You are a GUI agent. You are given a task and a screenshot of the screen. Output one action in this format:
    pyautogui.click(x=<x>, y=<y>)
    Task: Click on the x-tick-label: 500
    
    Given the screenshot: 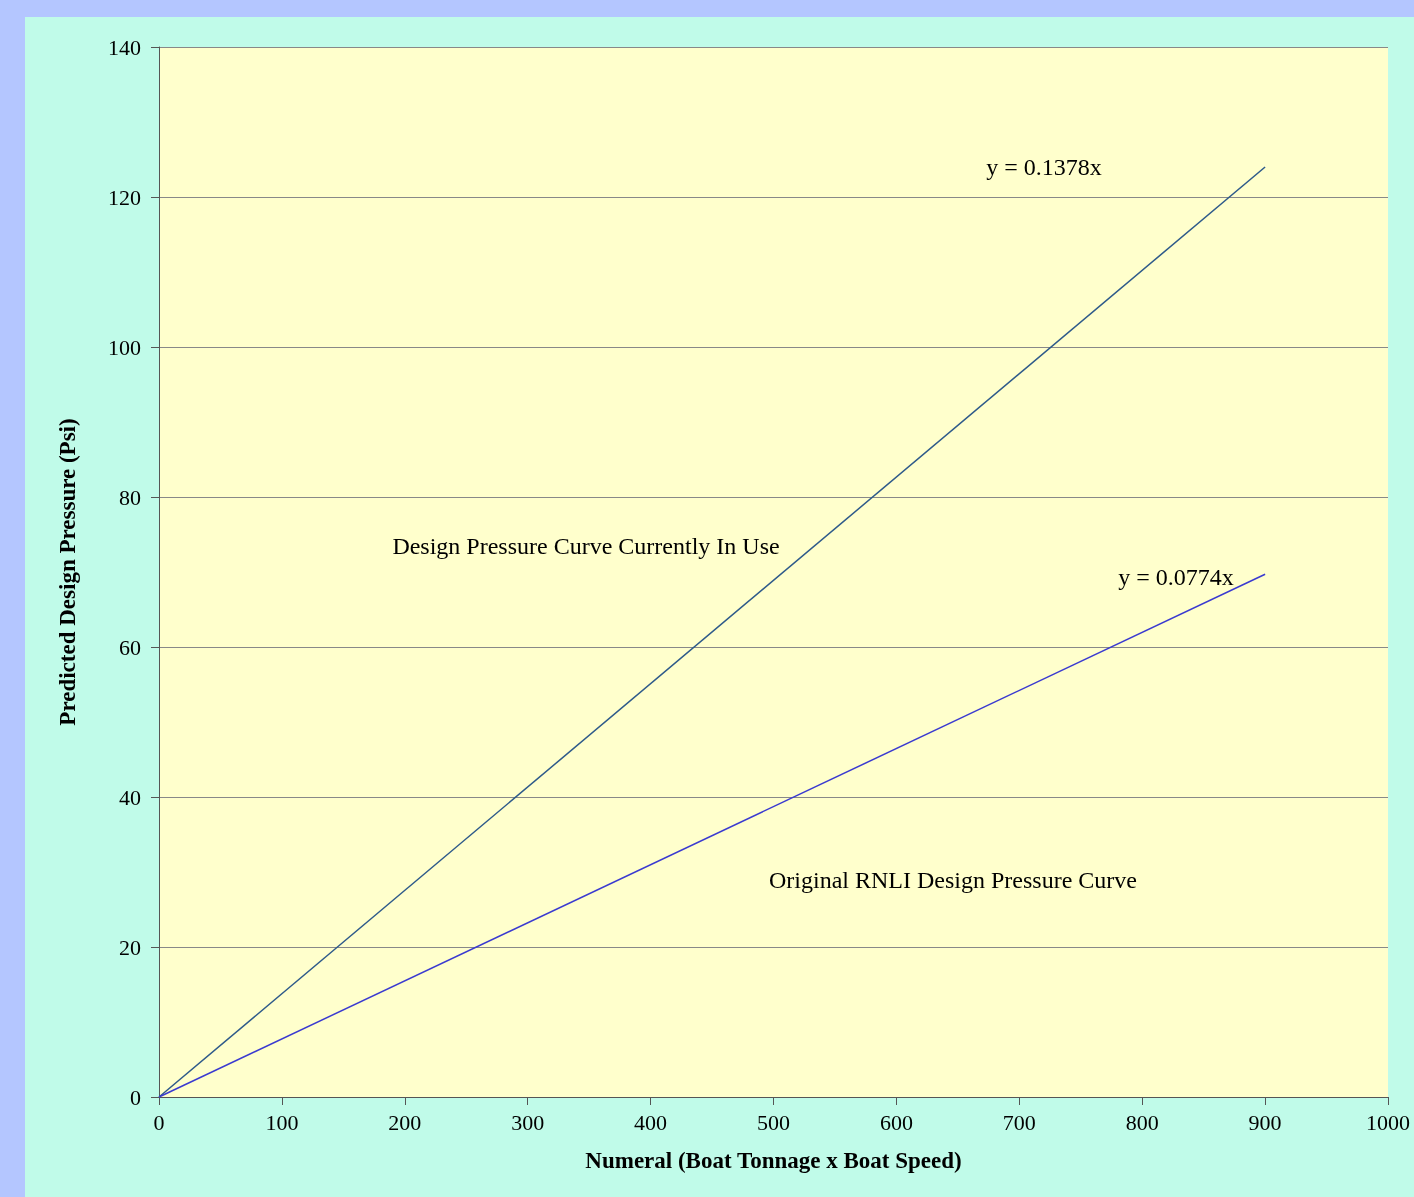 What is the action you would take?
    pyautogui.click(x=773, y=1122)
    